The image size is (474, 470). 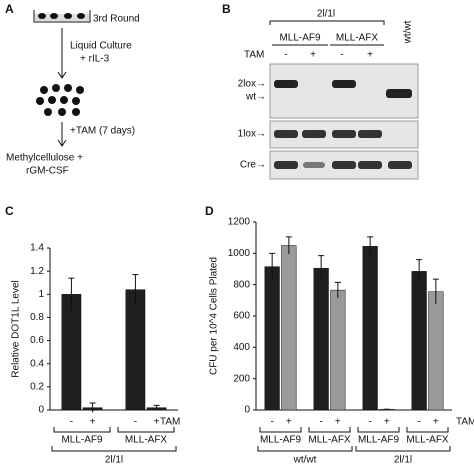 I want to click on group-label: MLL-AF9, so click(x=300, y=38).